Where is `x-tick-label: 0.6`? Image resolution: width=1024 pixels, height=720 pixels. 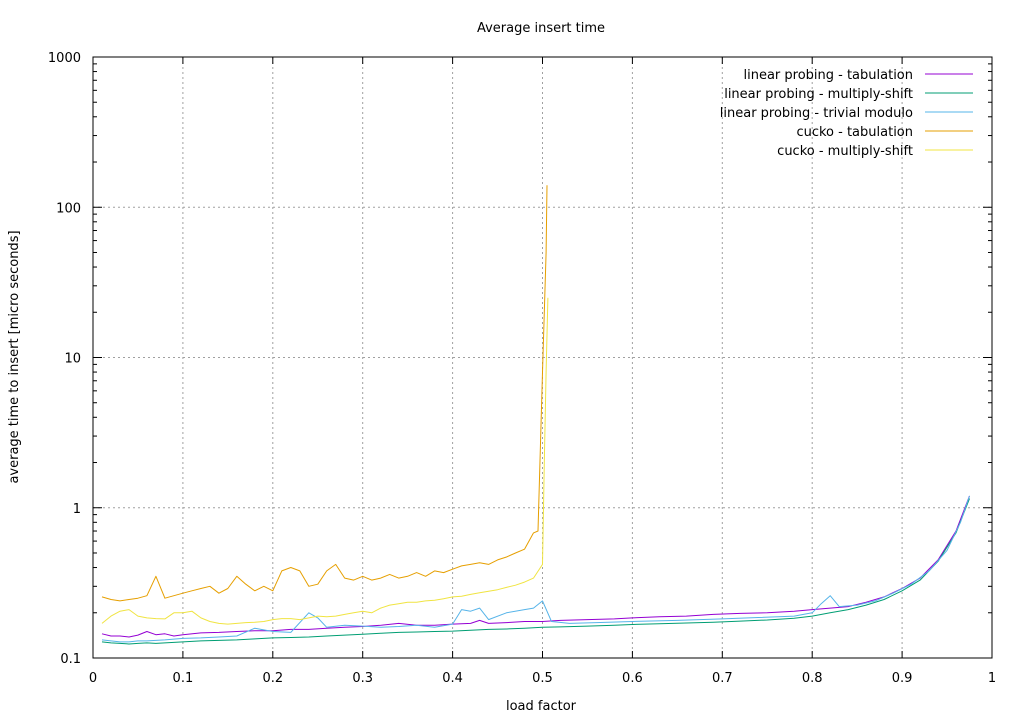
x-tick-label: 0.6 is located at coordinates (632, 678).